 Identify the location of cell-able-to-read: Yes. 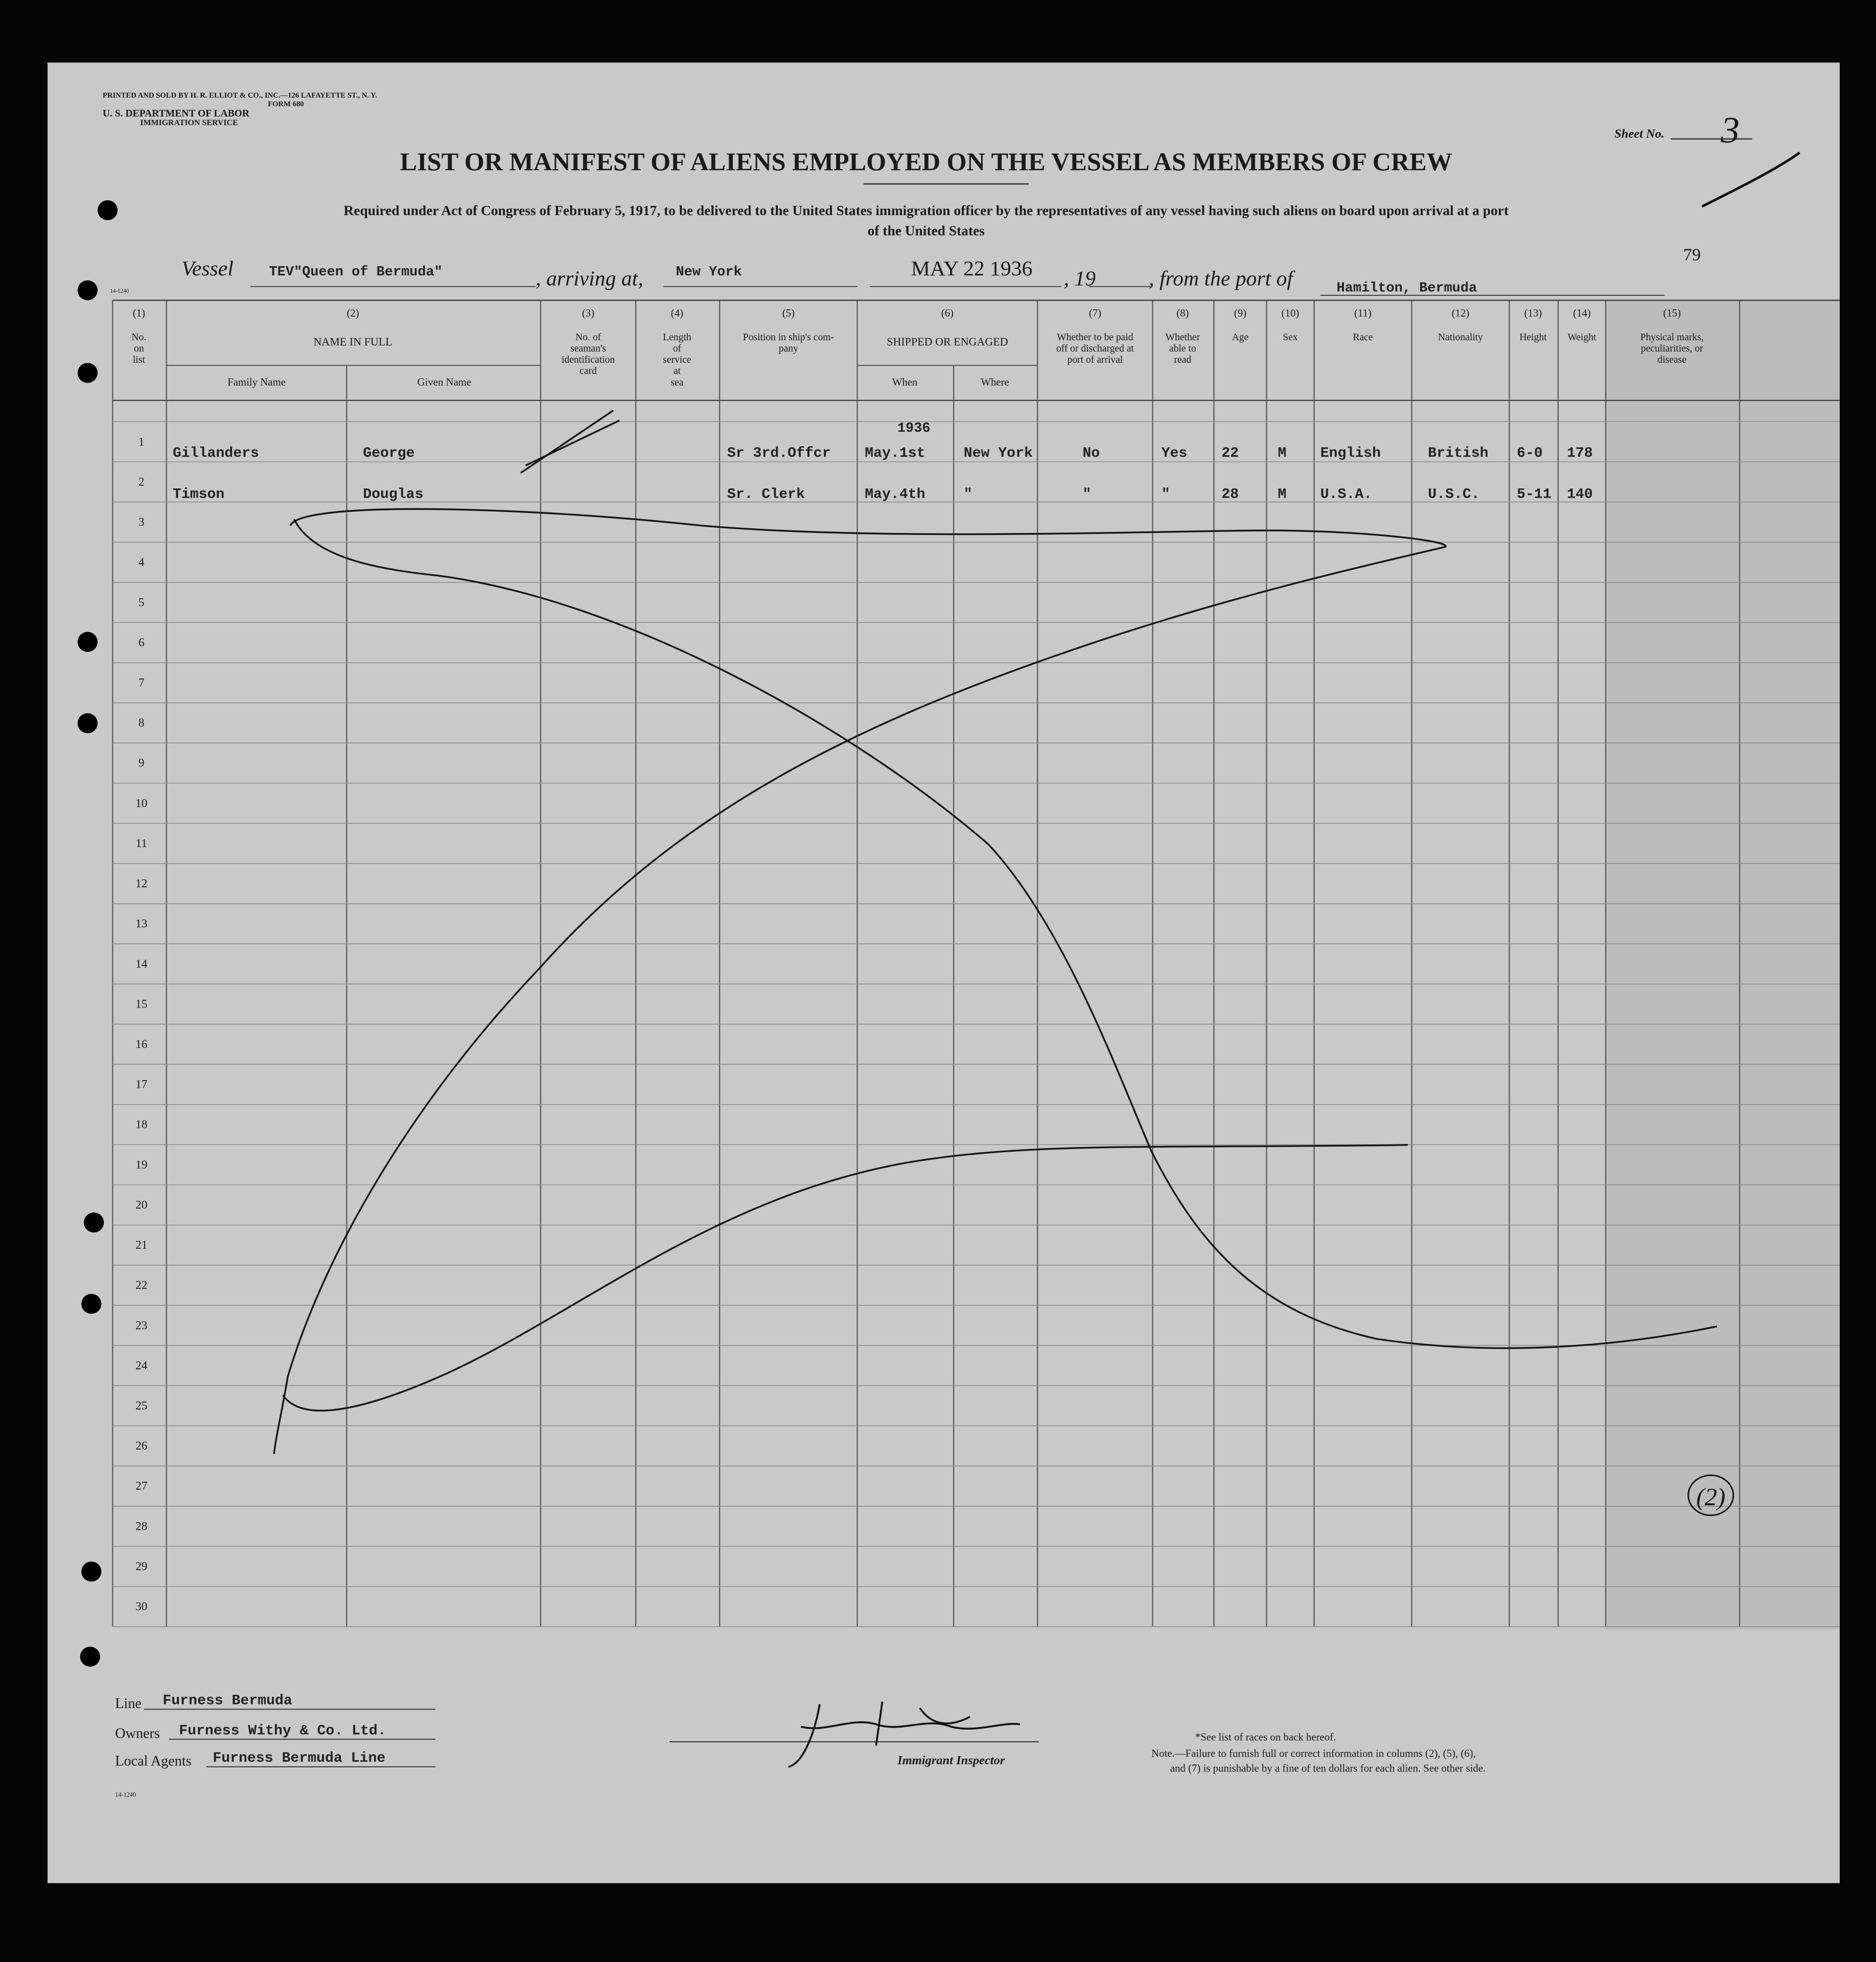
(1175, 454).